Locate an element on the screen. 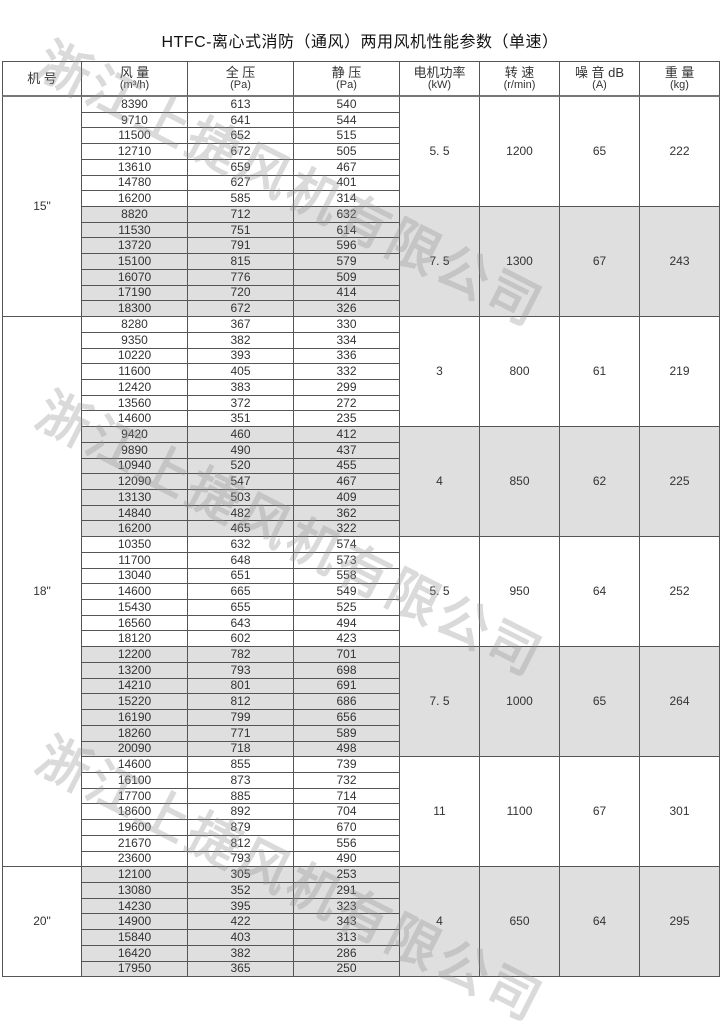 This screenshot has width=720, height=1036. static-pressure-cell: 656 is located at coordinates (347, 718).